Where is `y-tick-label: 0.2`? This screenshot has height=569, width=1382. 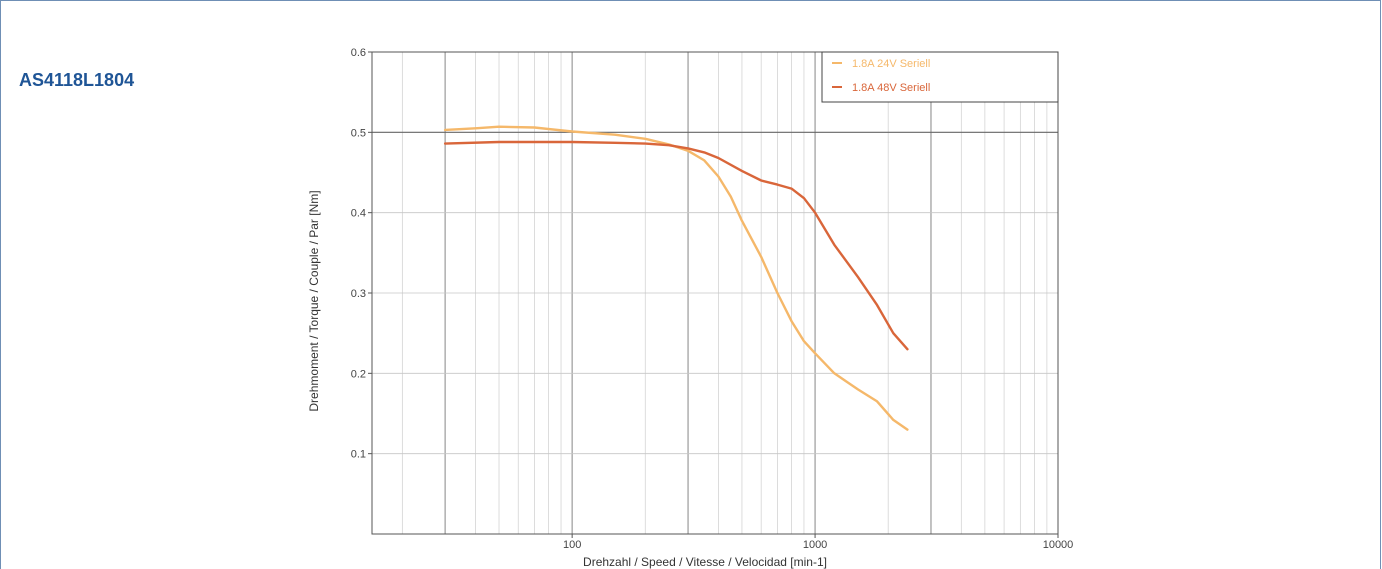 y-tick-label: 0.2 is located at coordinates (358, 374).